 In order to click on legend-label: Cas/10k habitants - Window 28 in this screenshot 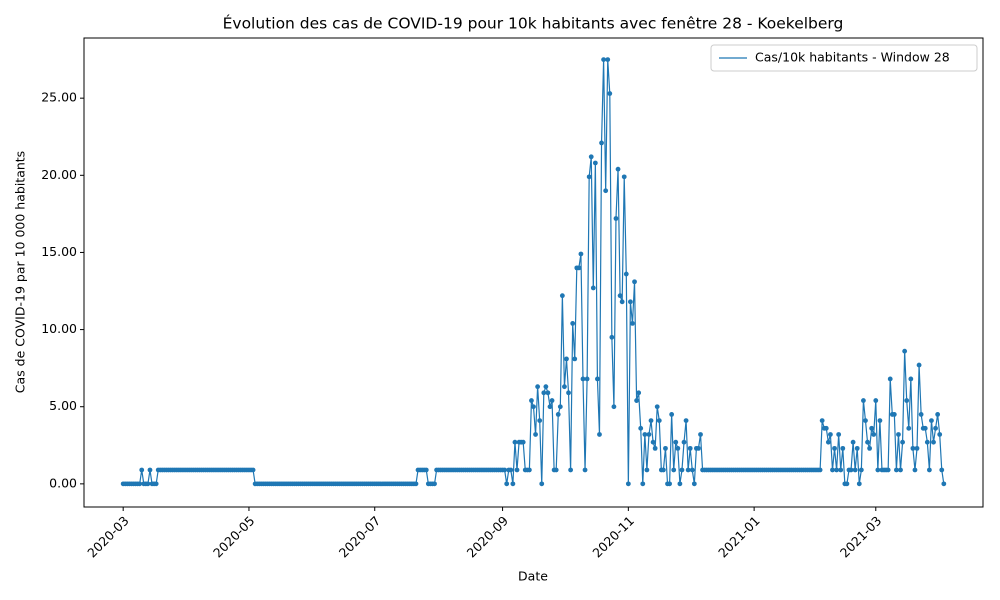, I will do `click(852, 57)`.